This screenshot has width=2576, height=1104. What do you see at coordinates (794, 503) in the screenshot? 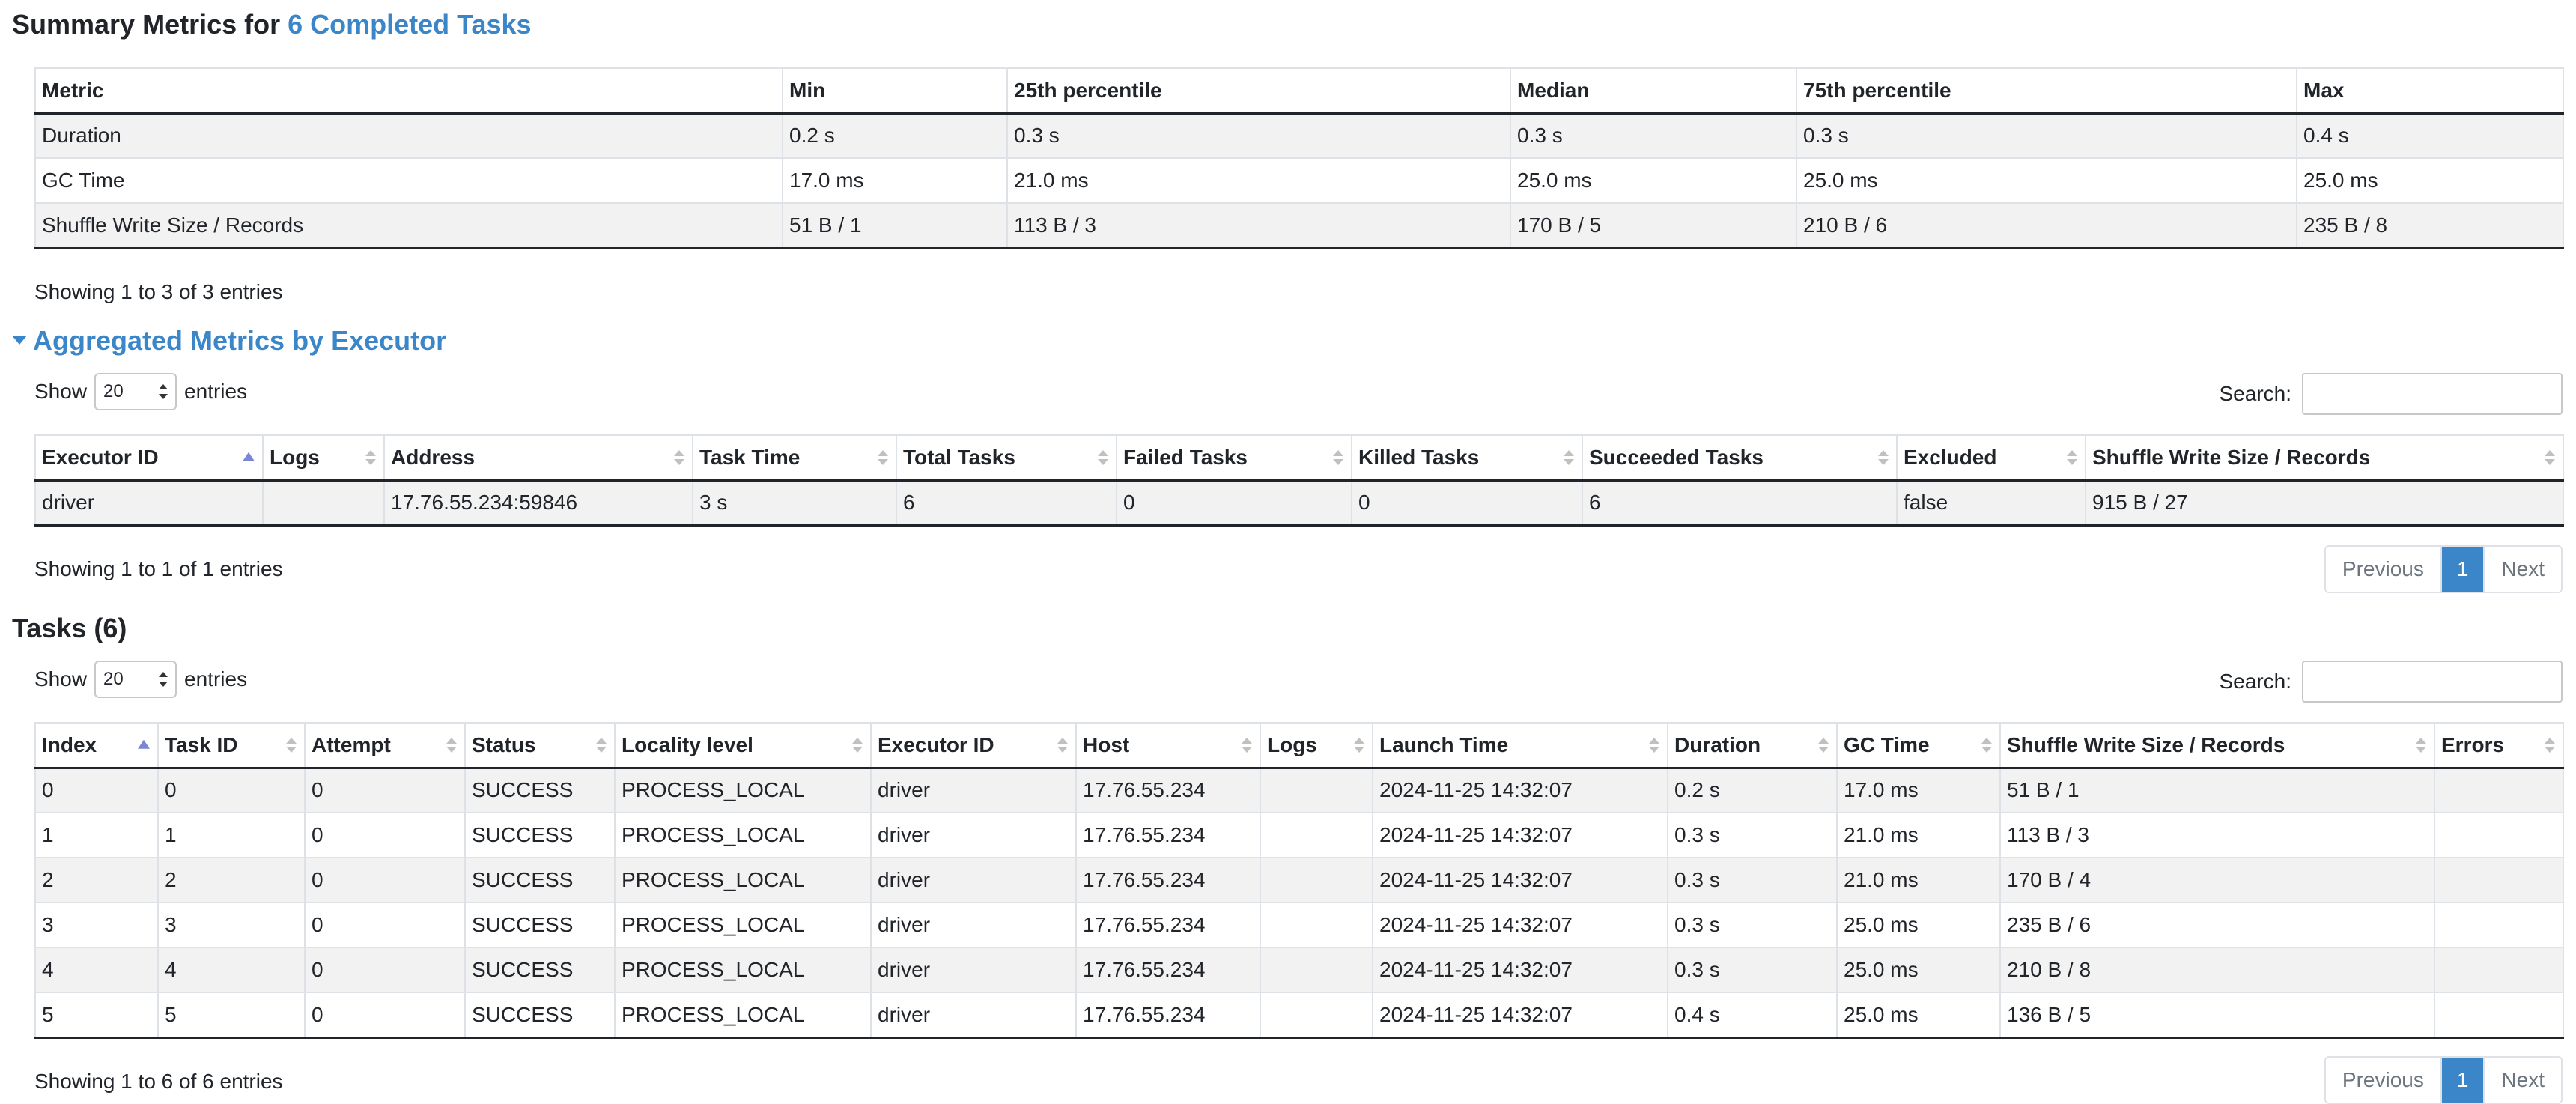
I see `table-cell: 3 s` at bounding box center [794, 503].